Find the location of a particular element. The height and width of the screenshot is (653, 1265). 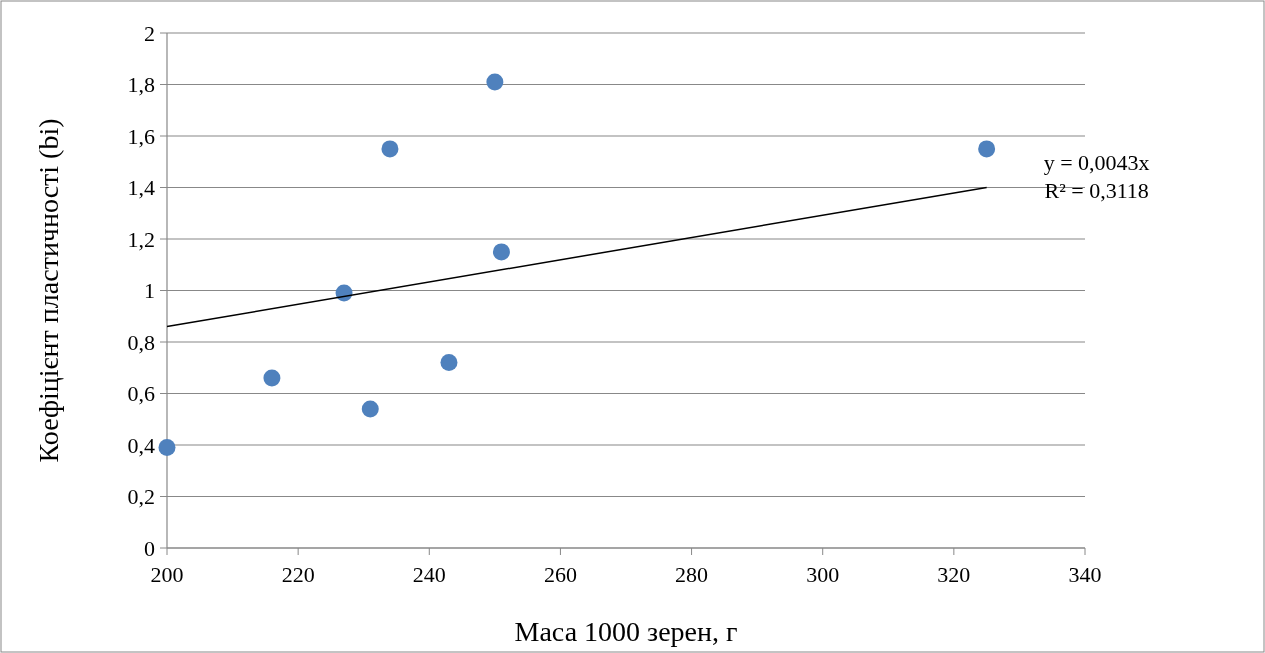

x-tick-label: 200 is located at coordinates (167, 574).